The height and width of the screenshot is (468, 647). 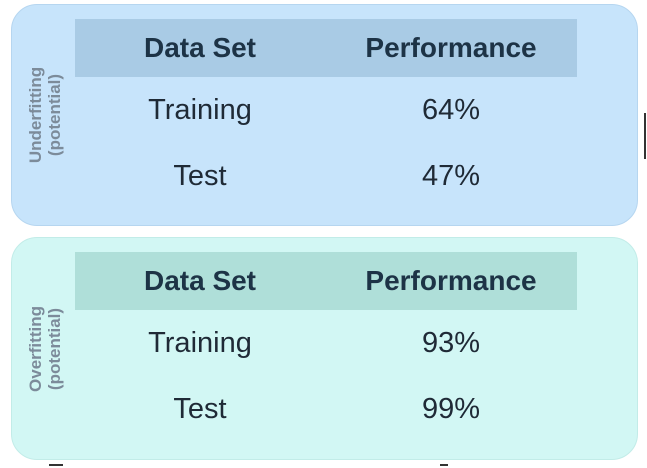 What do you see at coordinates (55, 348) in the screenshot?
I see `overfitting-label-qualifier: (potential)` at bounding box center [55, 348].